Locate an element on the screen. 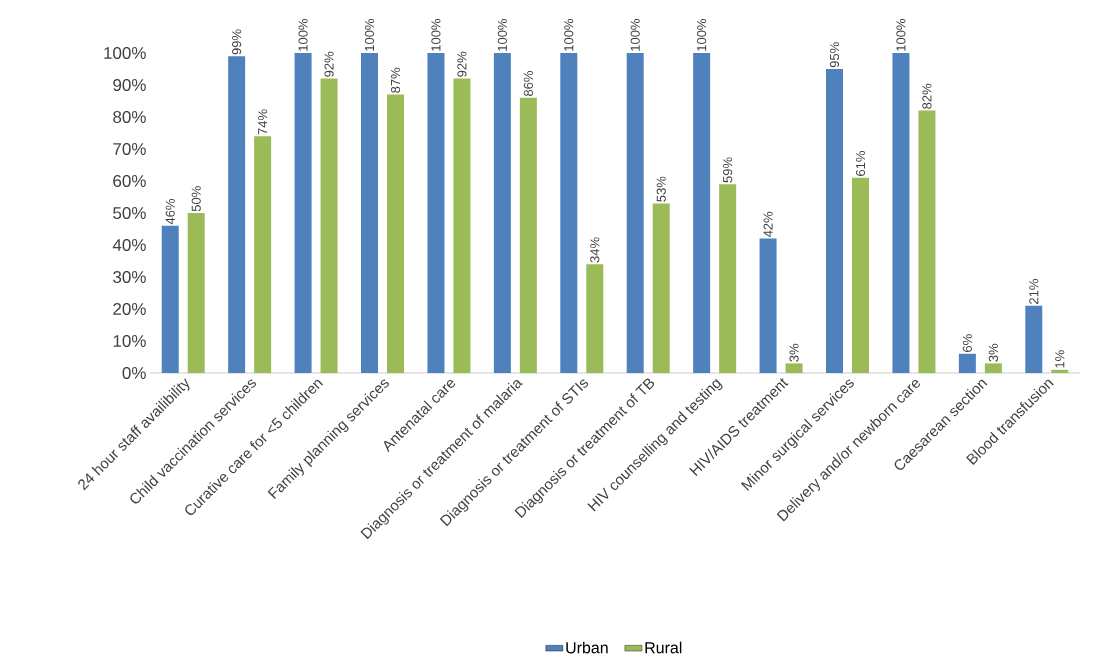 The width and height of the screenshot is (1093, 663). data-label: 46% is located at coordinates (170, 212).